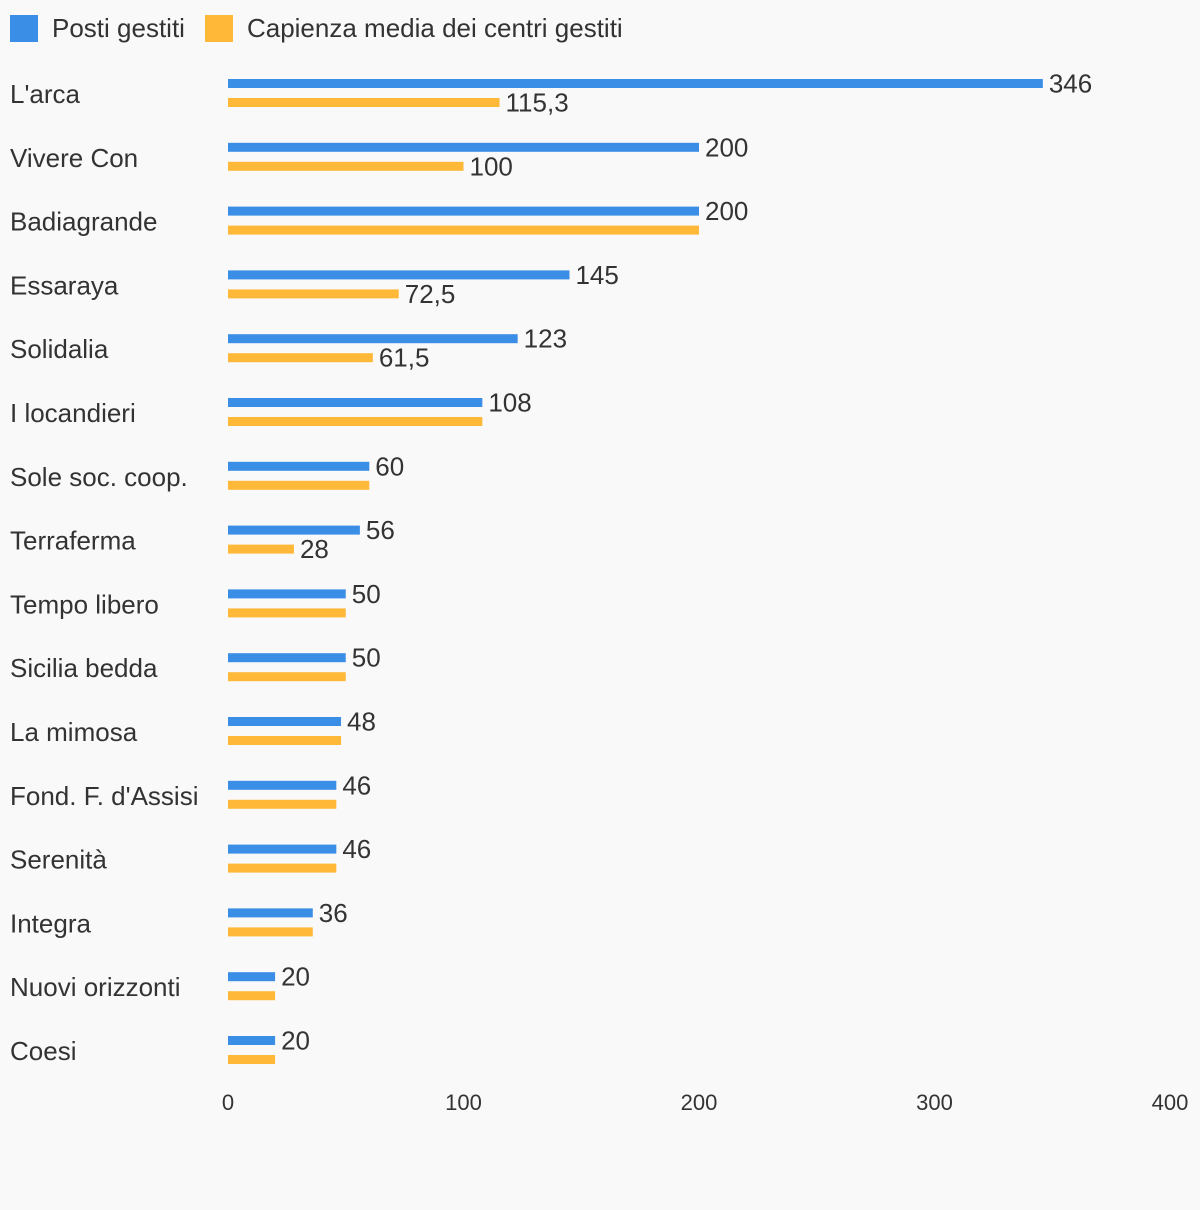 This screenshot has width=1200, height=1210. Describe the element at coordinates (934, 1102) in the screenshot. I see `x-tick-label: 300` at that location.